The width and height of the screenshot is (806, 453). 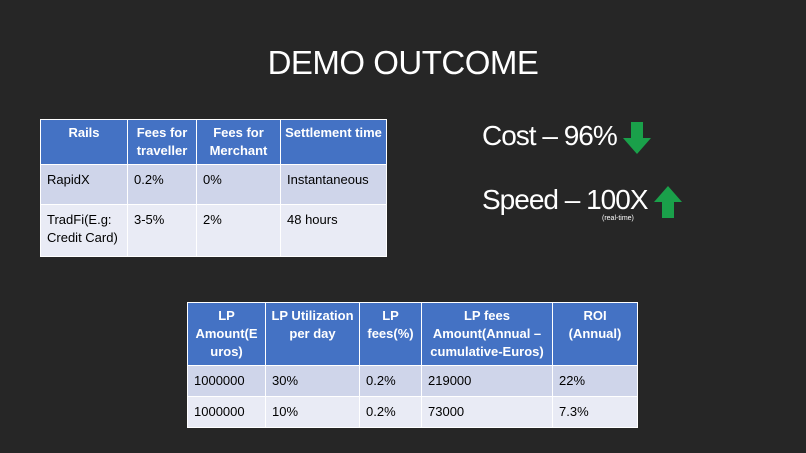 What do you see at coordinates (390, 334) in the screenshot?
I see `header-cell: LP fees(%)` at bounding box center [390, 334].